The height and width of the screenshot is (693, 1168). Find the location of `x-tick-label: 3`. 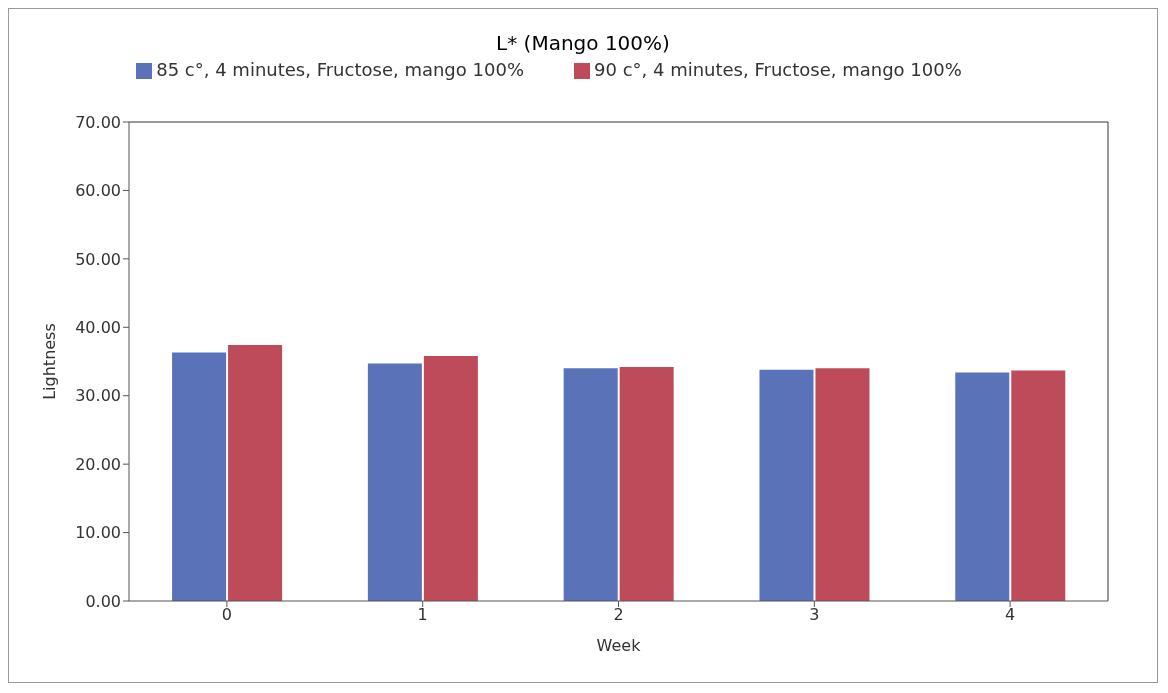

x-tick-label: 3 is located at coordinates (814, 615).